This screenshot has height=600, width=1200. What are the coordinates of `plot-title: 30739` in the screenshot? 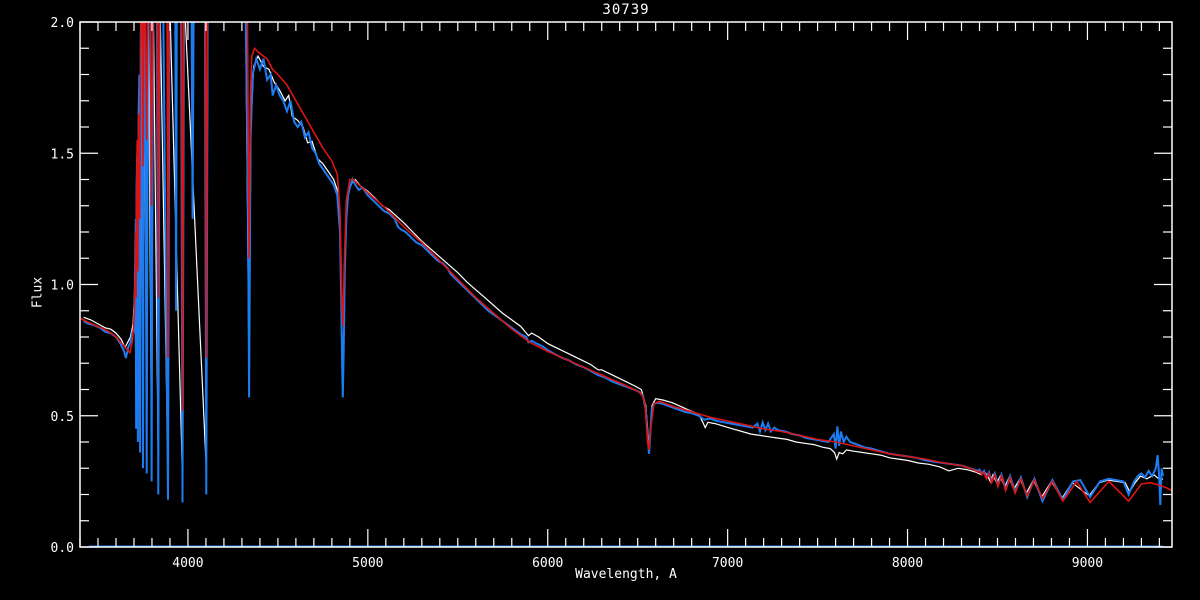 It's located at (626, 10).